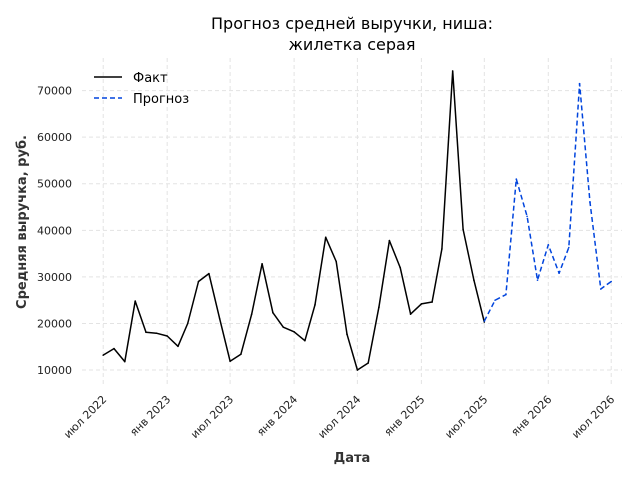 The height and width of the screenshot is (480, 640). What do you see at coordinates (22, 222) in the screenshot?
I see `y-axis-label: Средняя выручка, руб.` at bounding box center [22, 222].